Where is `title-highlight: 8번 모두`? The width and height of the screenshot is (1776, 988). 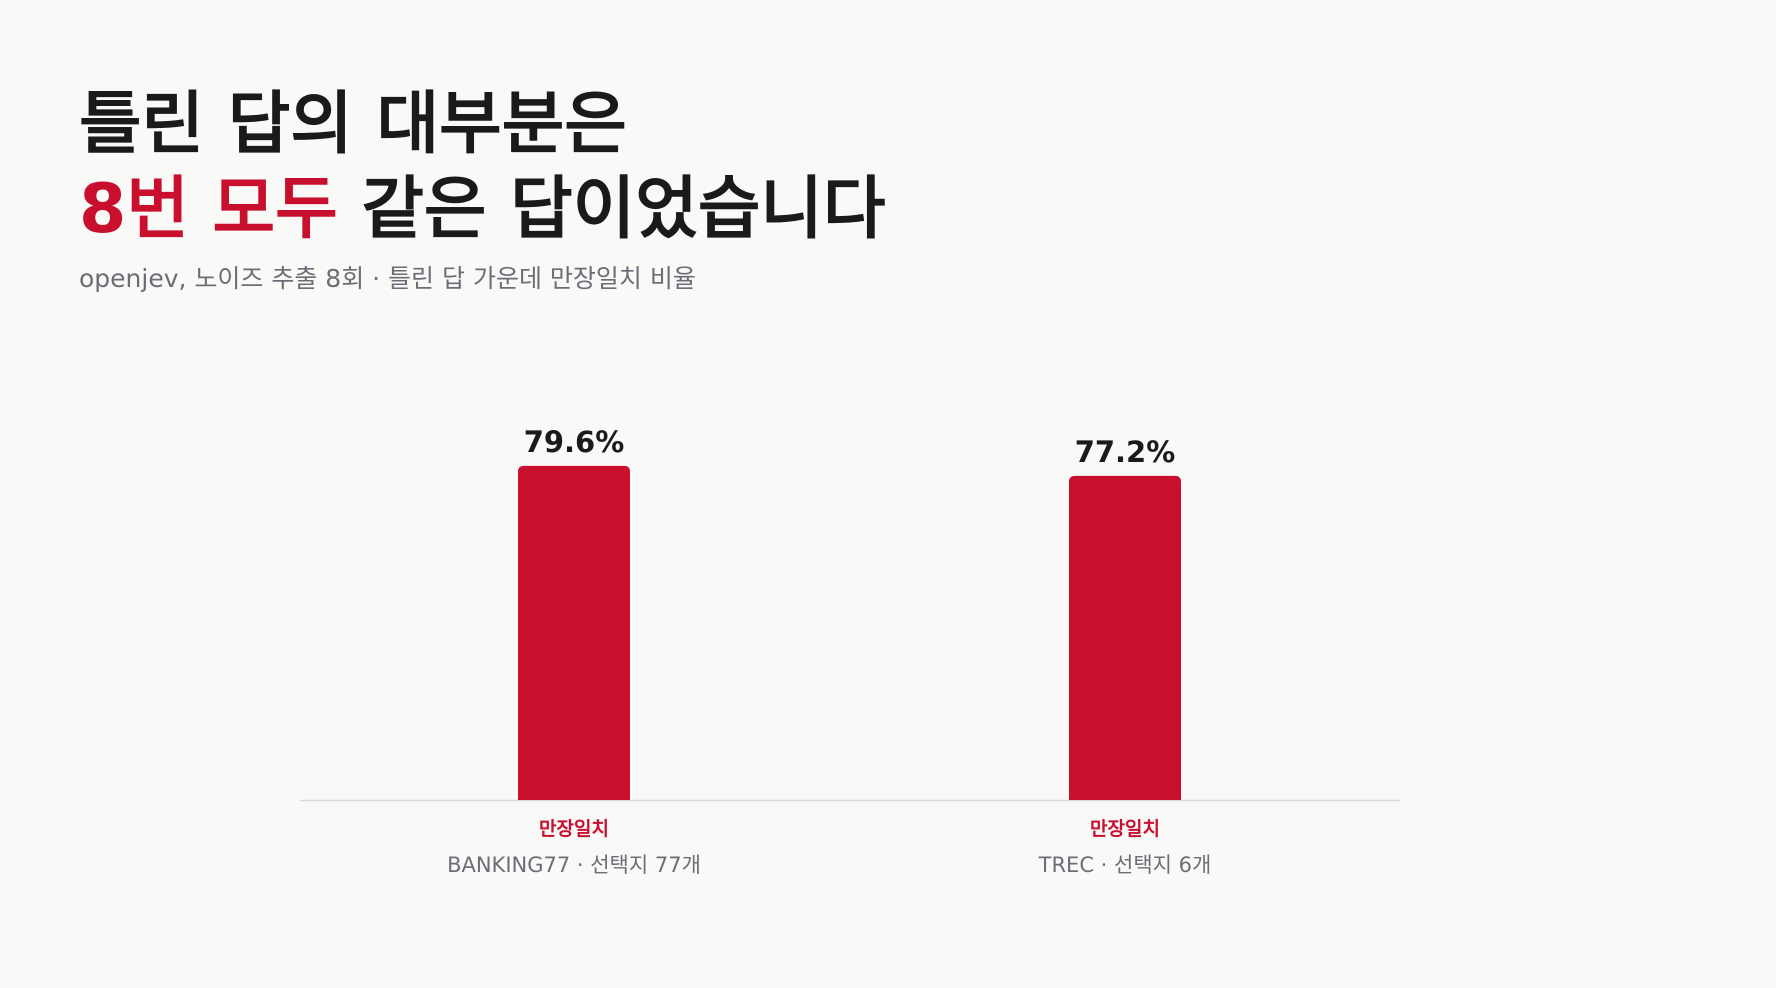 title-highlight: 8번 모두 is located at coordinates (208, 209).